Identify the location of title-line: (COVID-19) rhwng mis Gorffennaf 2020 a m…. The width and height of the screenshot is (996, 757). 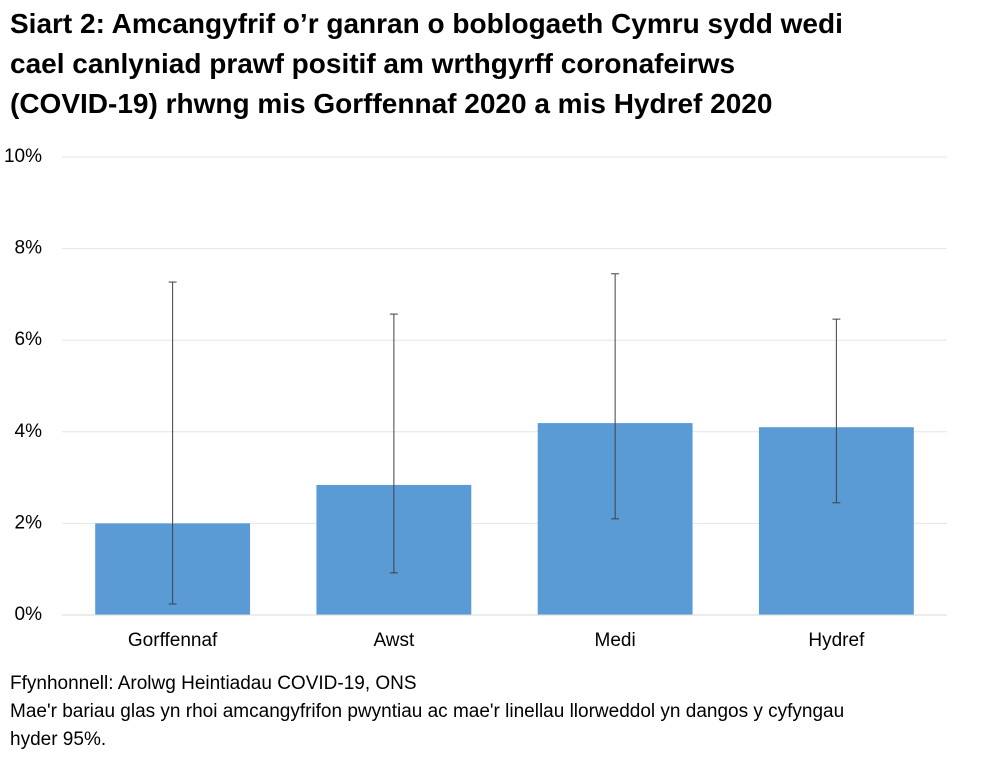
(391, 103).